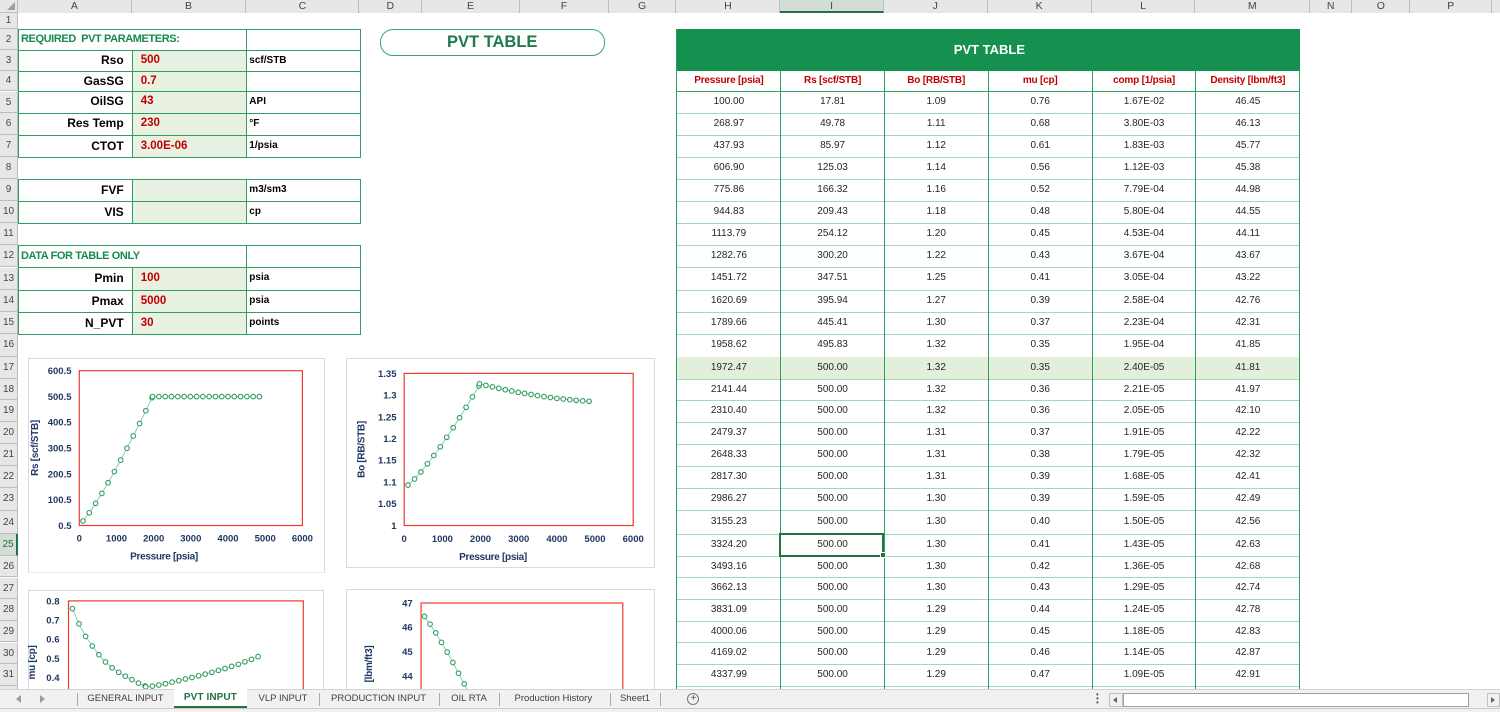  Describe the element at coordinates (407, 652) in the screenshot. I see `svg-text: 45` at that location.